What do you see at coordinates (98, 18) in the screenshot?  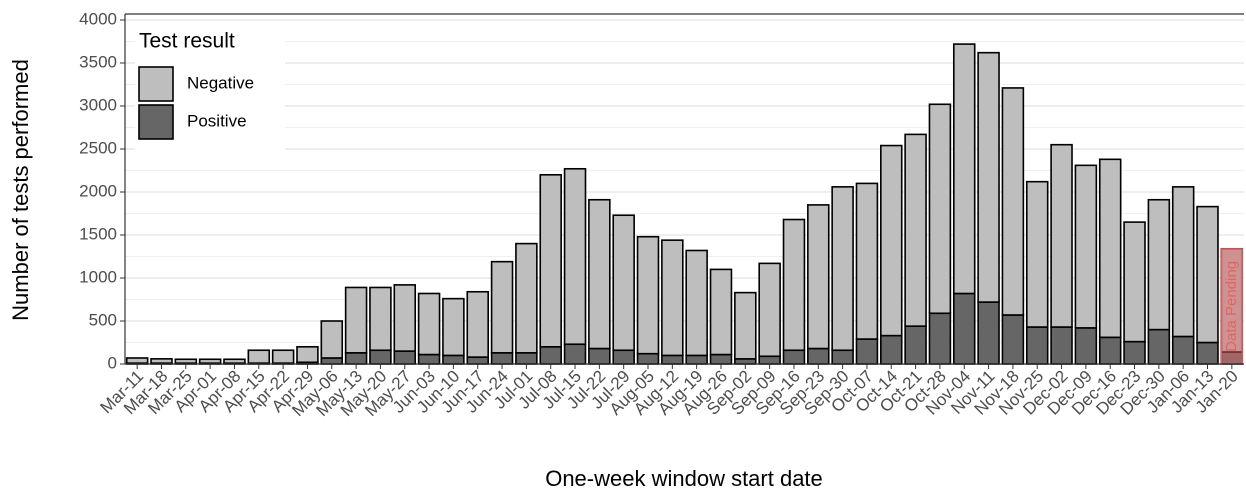 I see `y-tick-label: 4000` at bounding box center [98, 18].